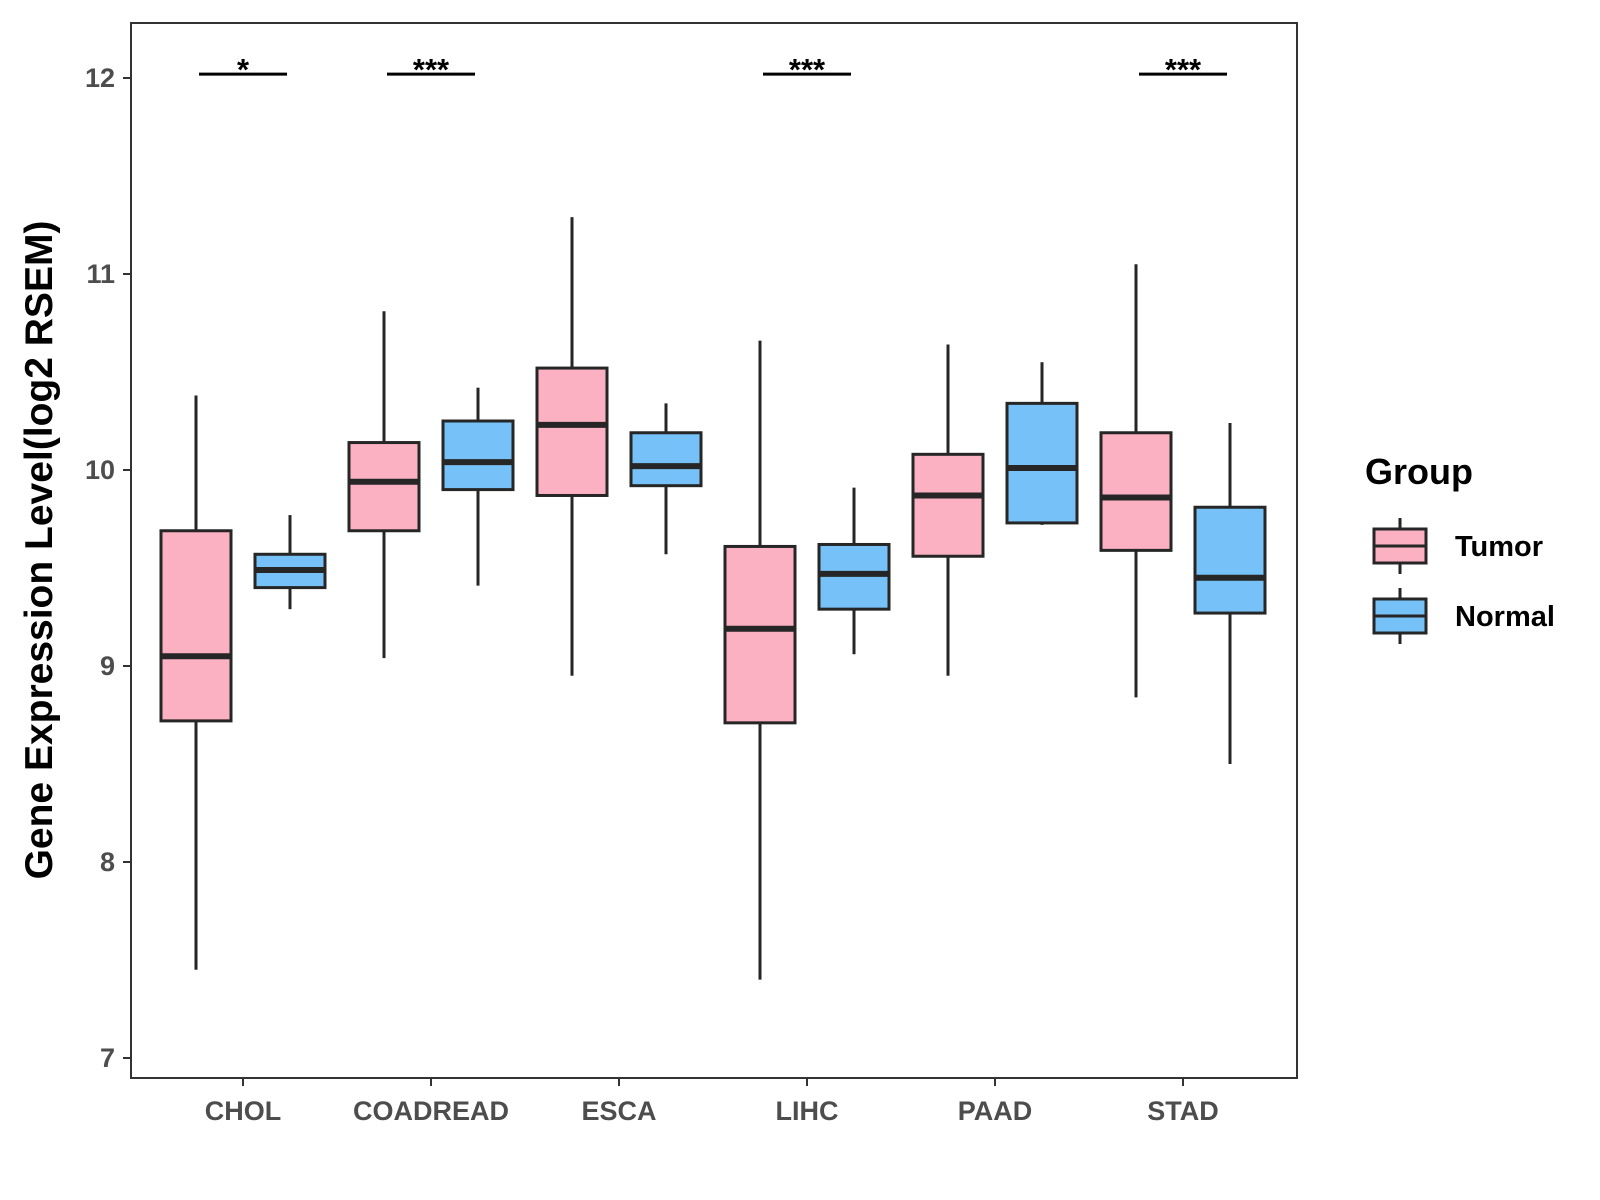  I want to click on legend: Group Tumor Normal, so click(1460, 547).